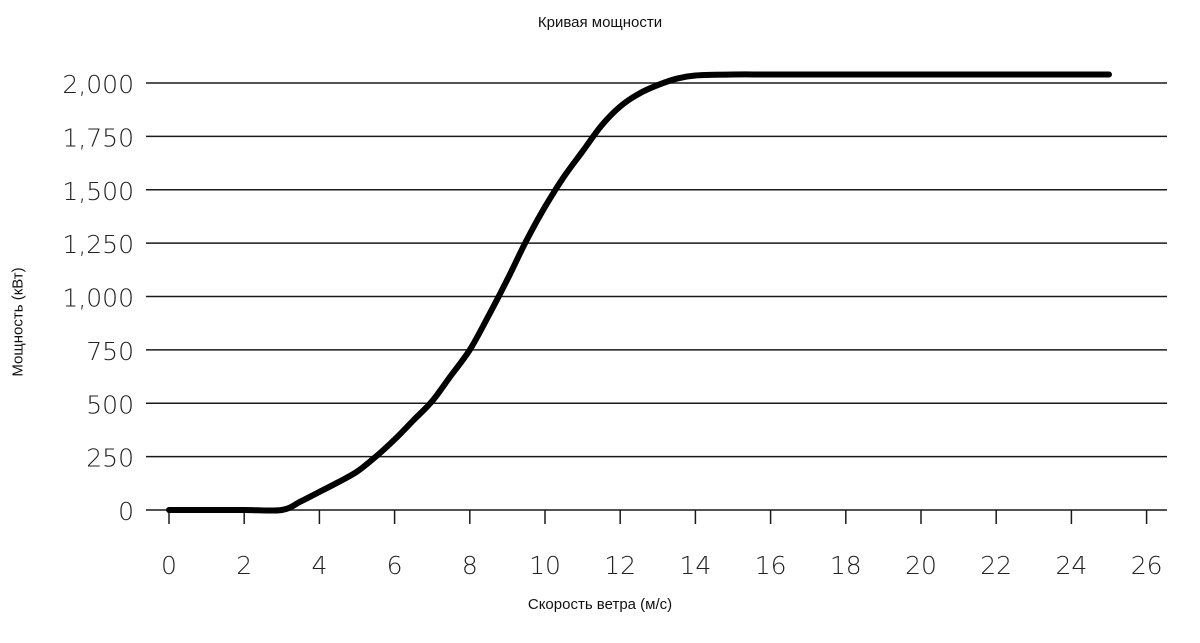 The height and width of the screenshot is (643, 1200). What do you see at coordinates (996, 565) in the screenshot?
I see `x-tick-label: 22` at bounding box center [996, 565].